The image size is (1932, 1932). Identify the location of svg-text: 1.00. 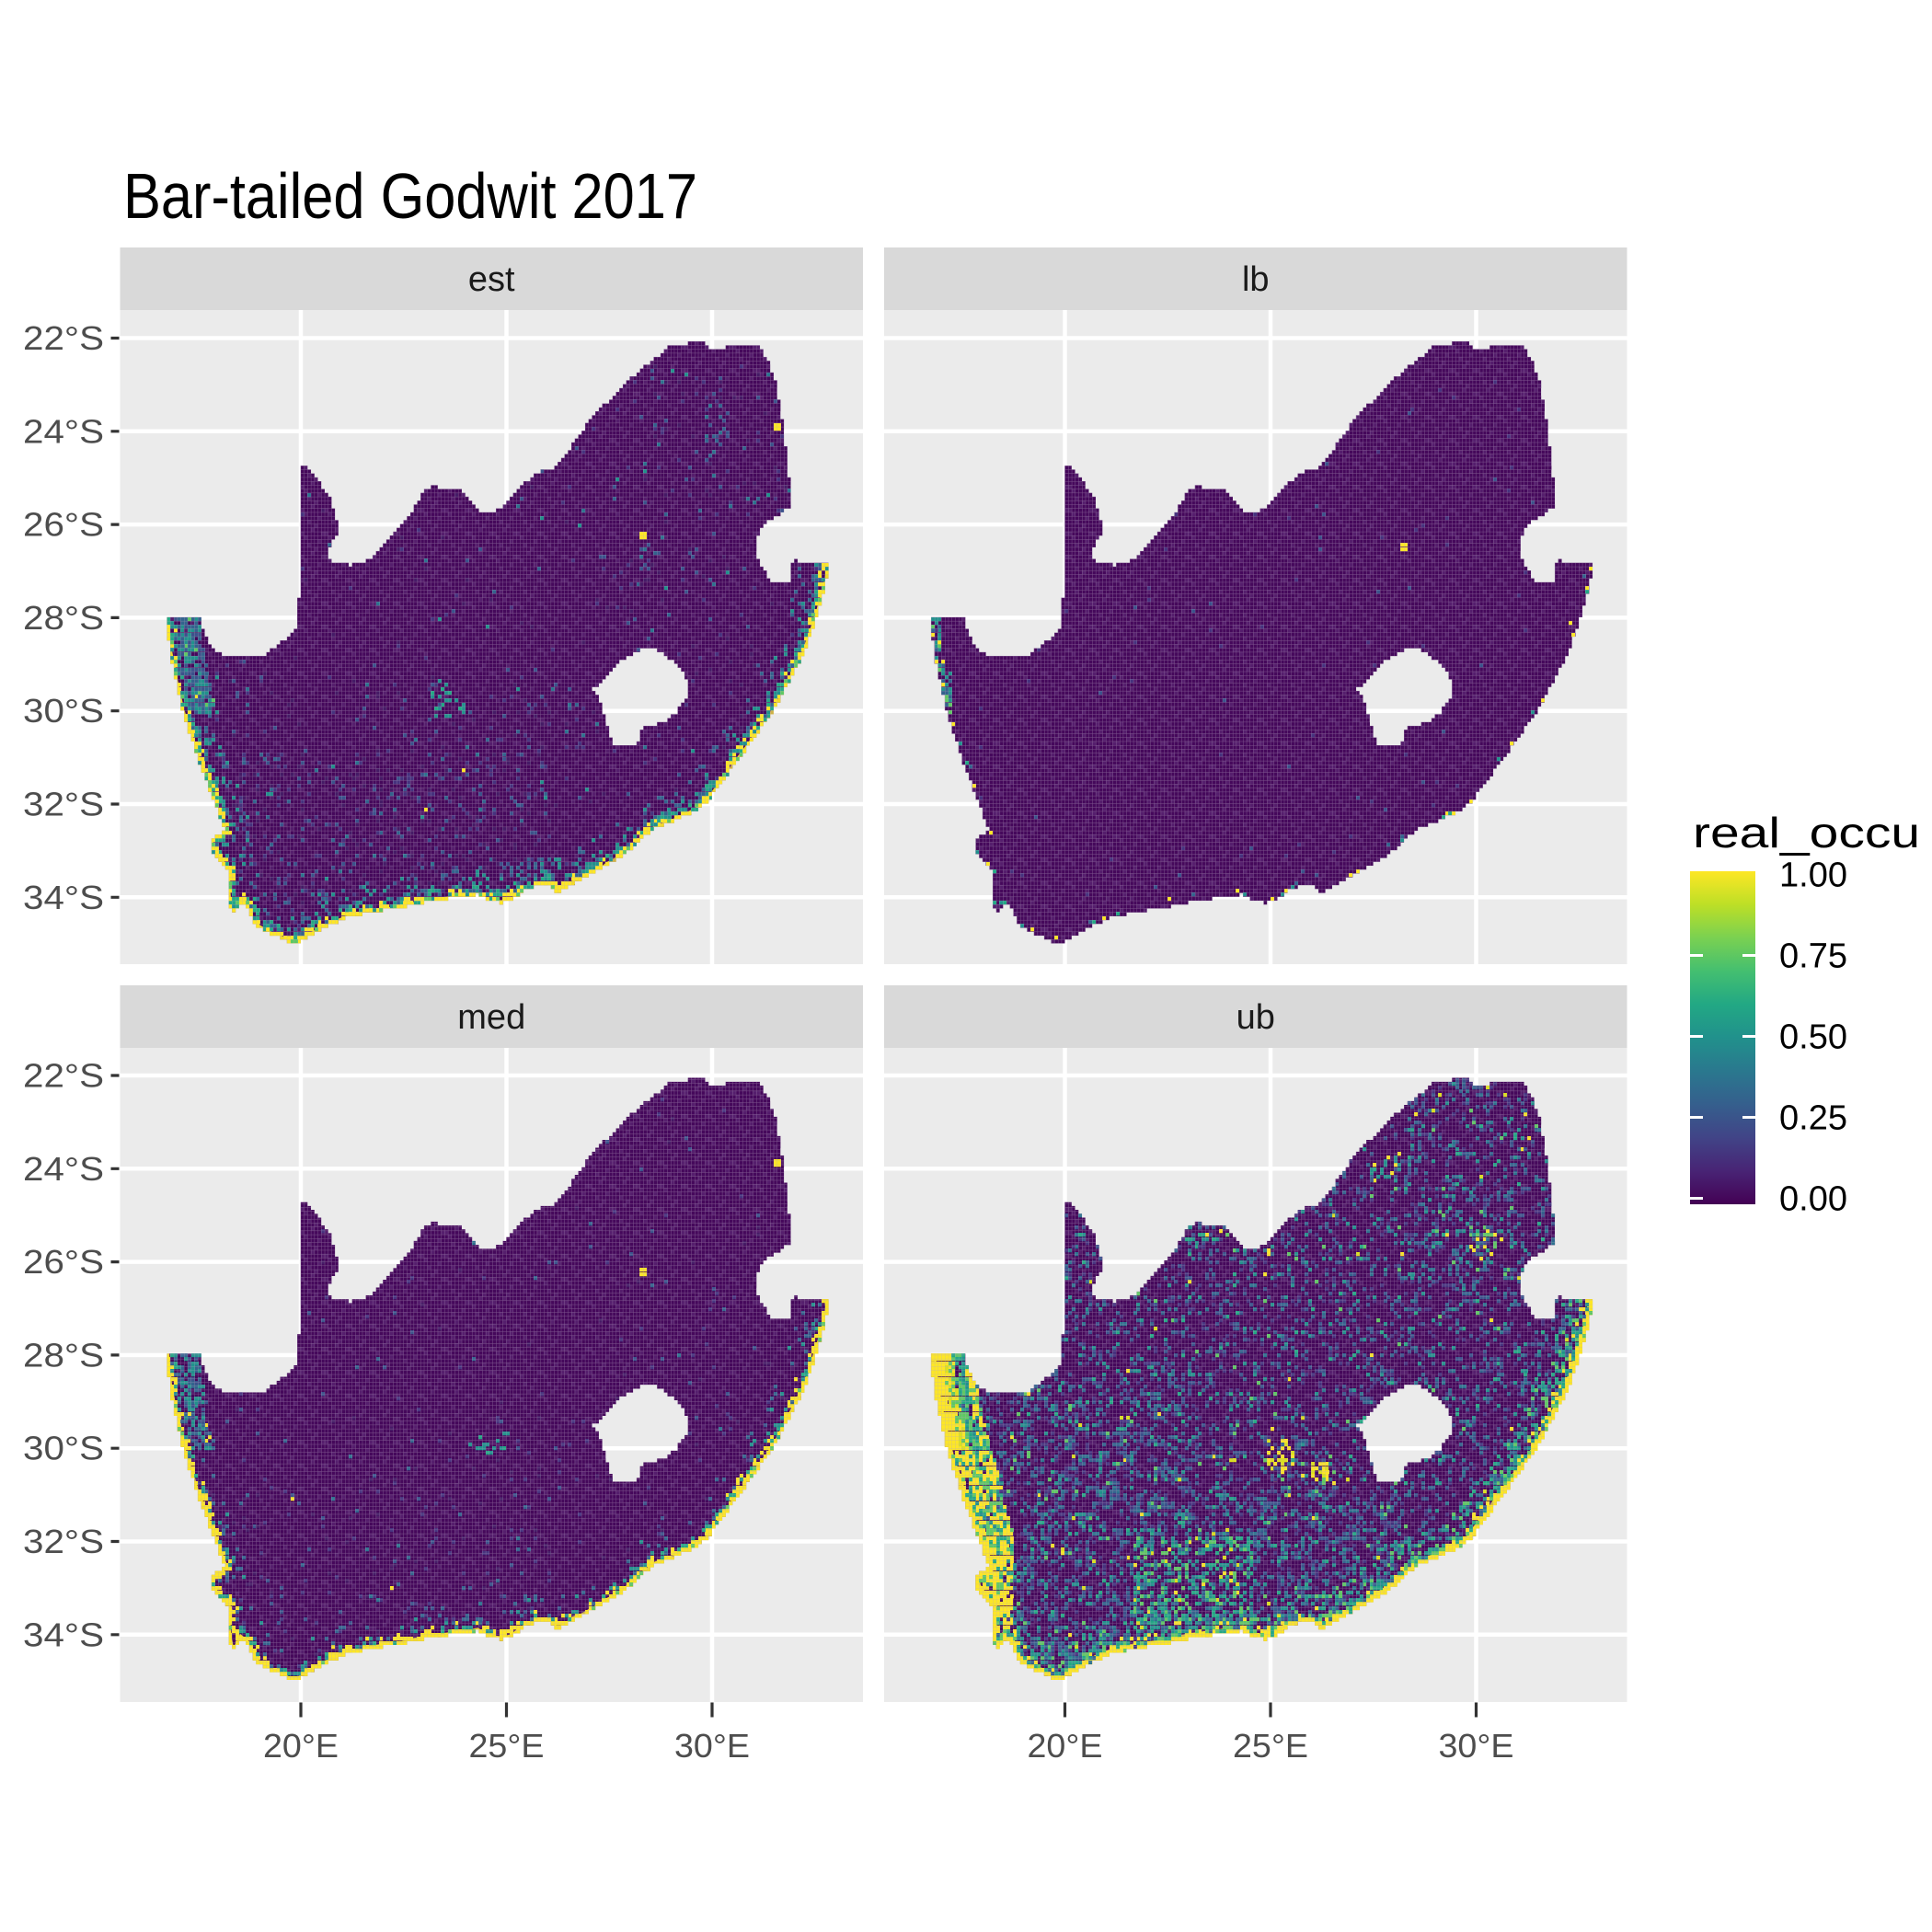
(1813, 876).